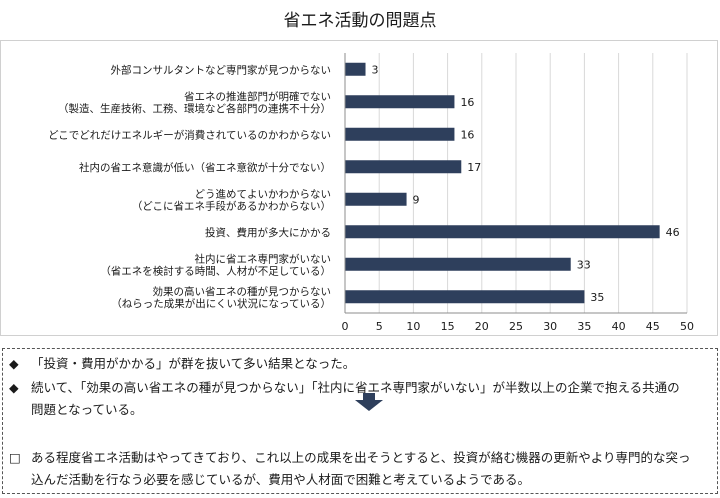  I want to click on category-label: 投資、費用が多大にかかる, so click(268, 232).